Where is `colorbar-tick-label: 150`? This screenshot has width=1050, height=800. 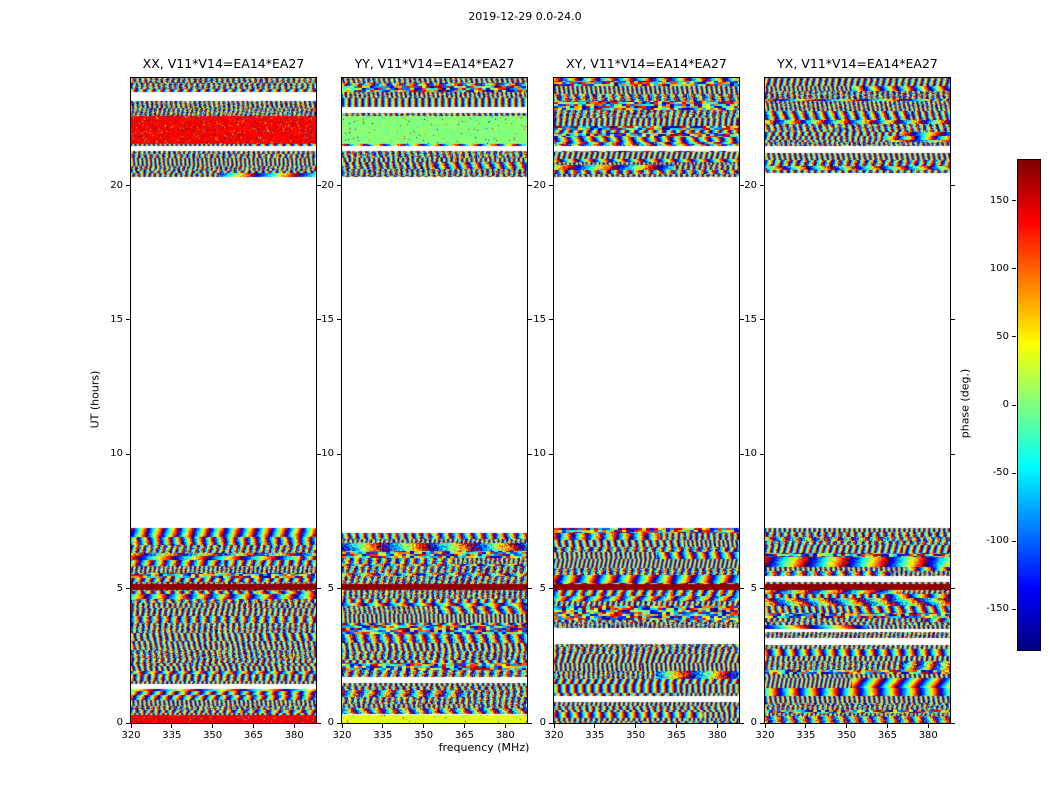
colorbar-tick-label: 150 is located at coordinates (999, 200).